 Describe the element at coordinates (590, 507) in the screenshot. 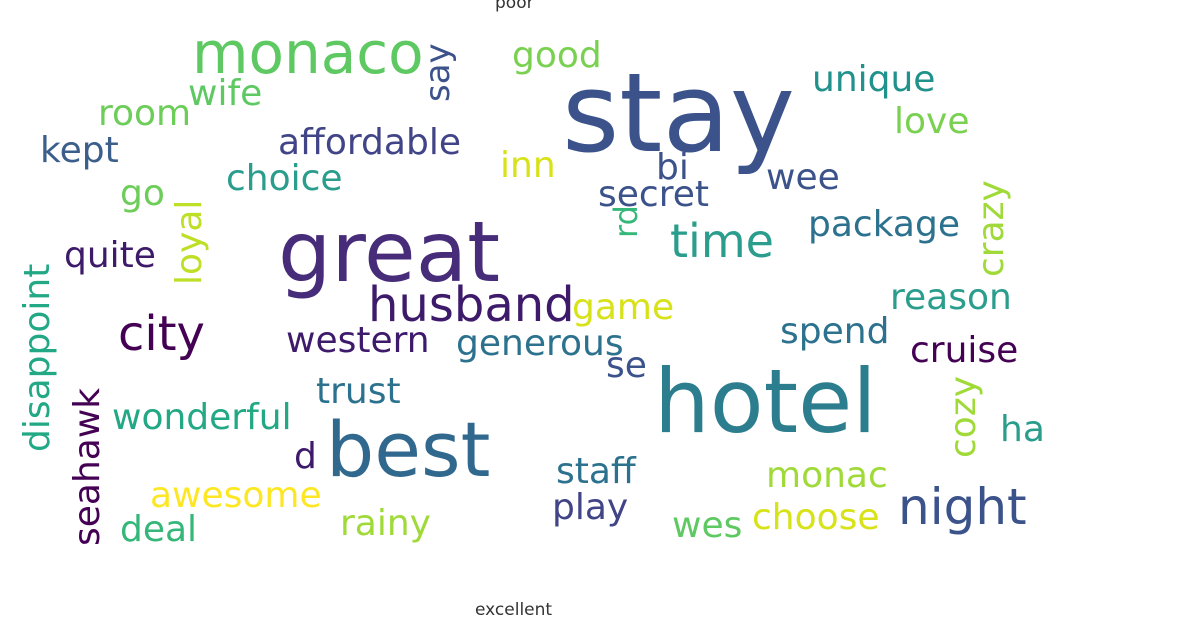

I see `word-play: play` at that location.